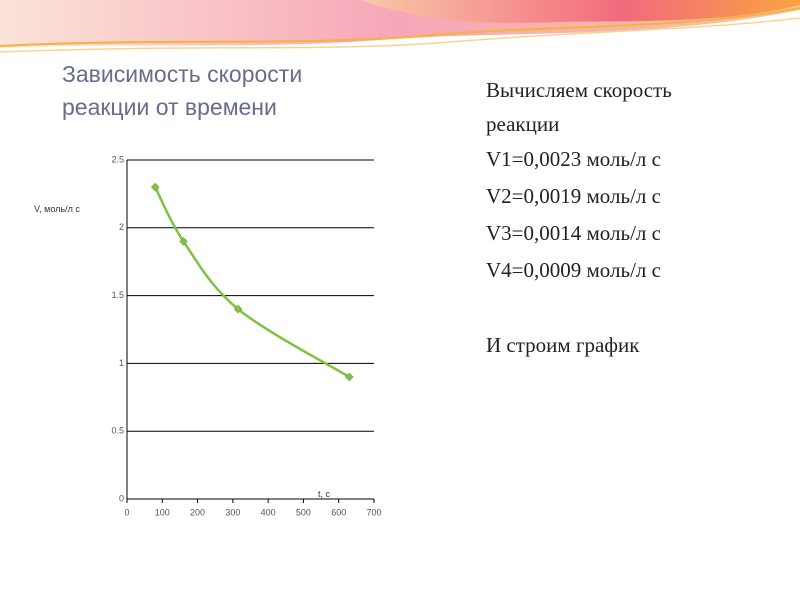 The width and height of the screenshot is (800, 600). Describe the element at coordinates (573, 196) in the screenshot. I see `text-line: V2=0,0019 моль/л с` at that location.